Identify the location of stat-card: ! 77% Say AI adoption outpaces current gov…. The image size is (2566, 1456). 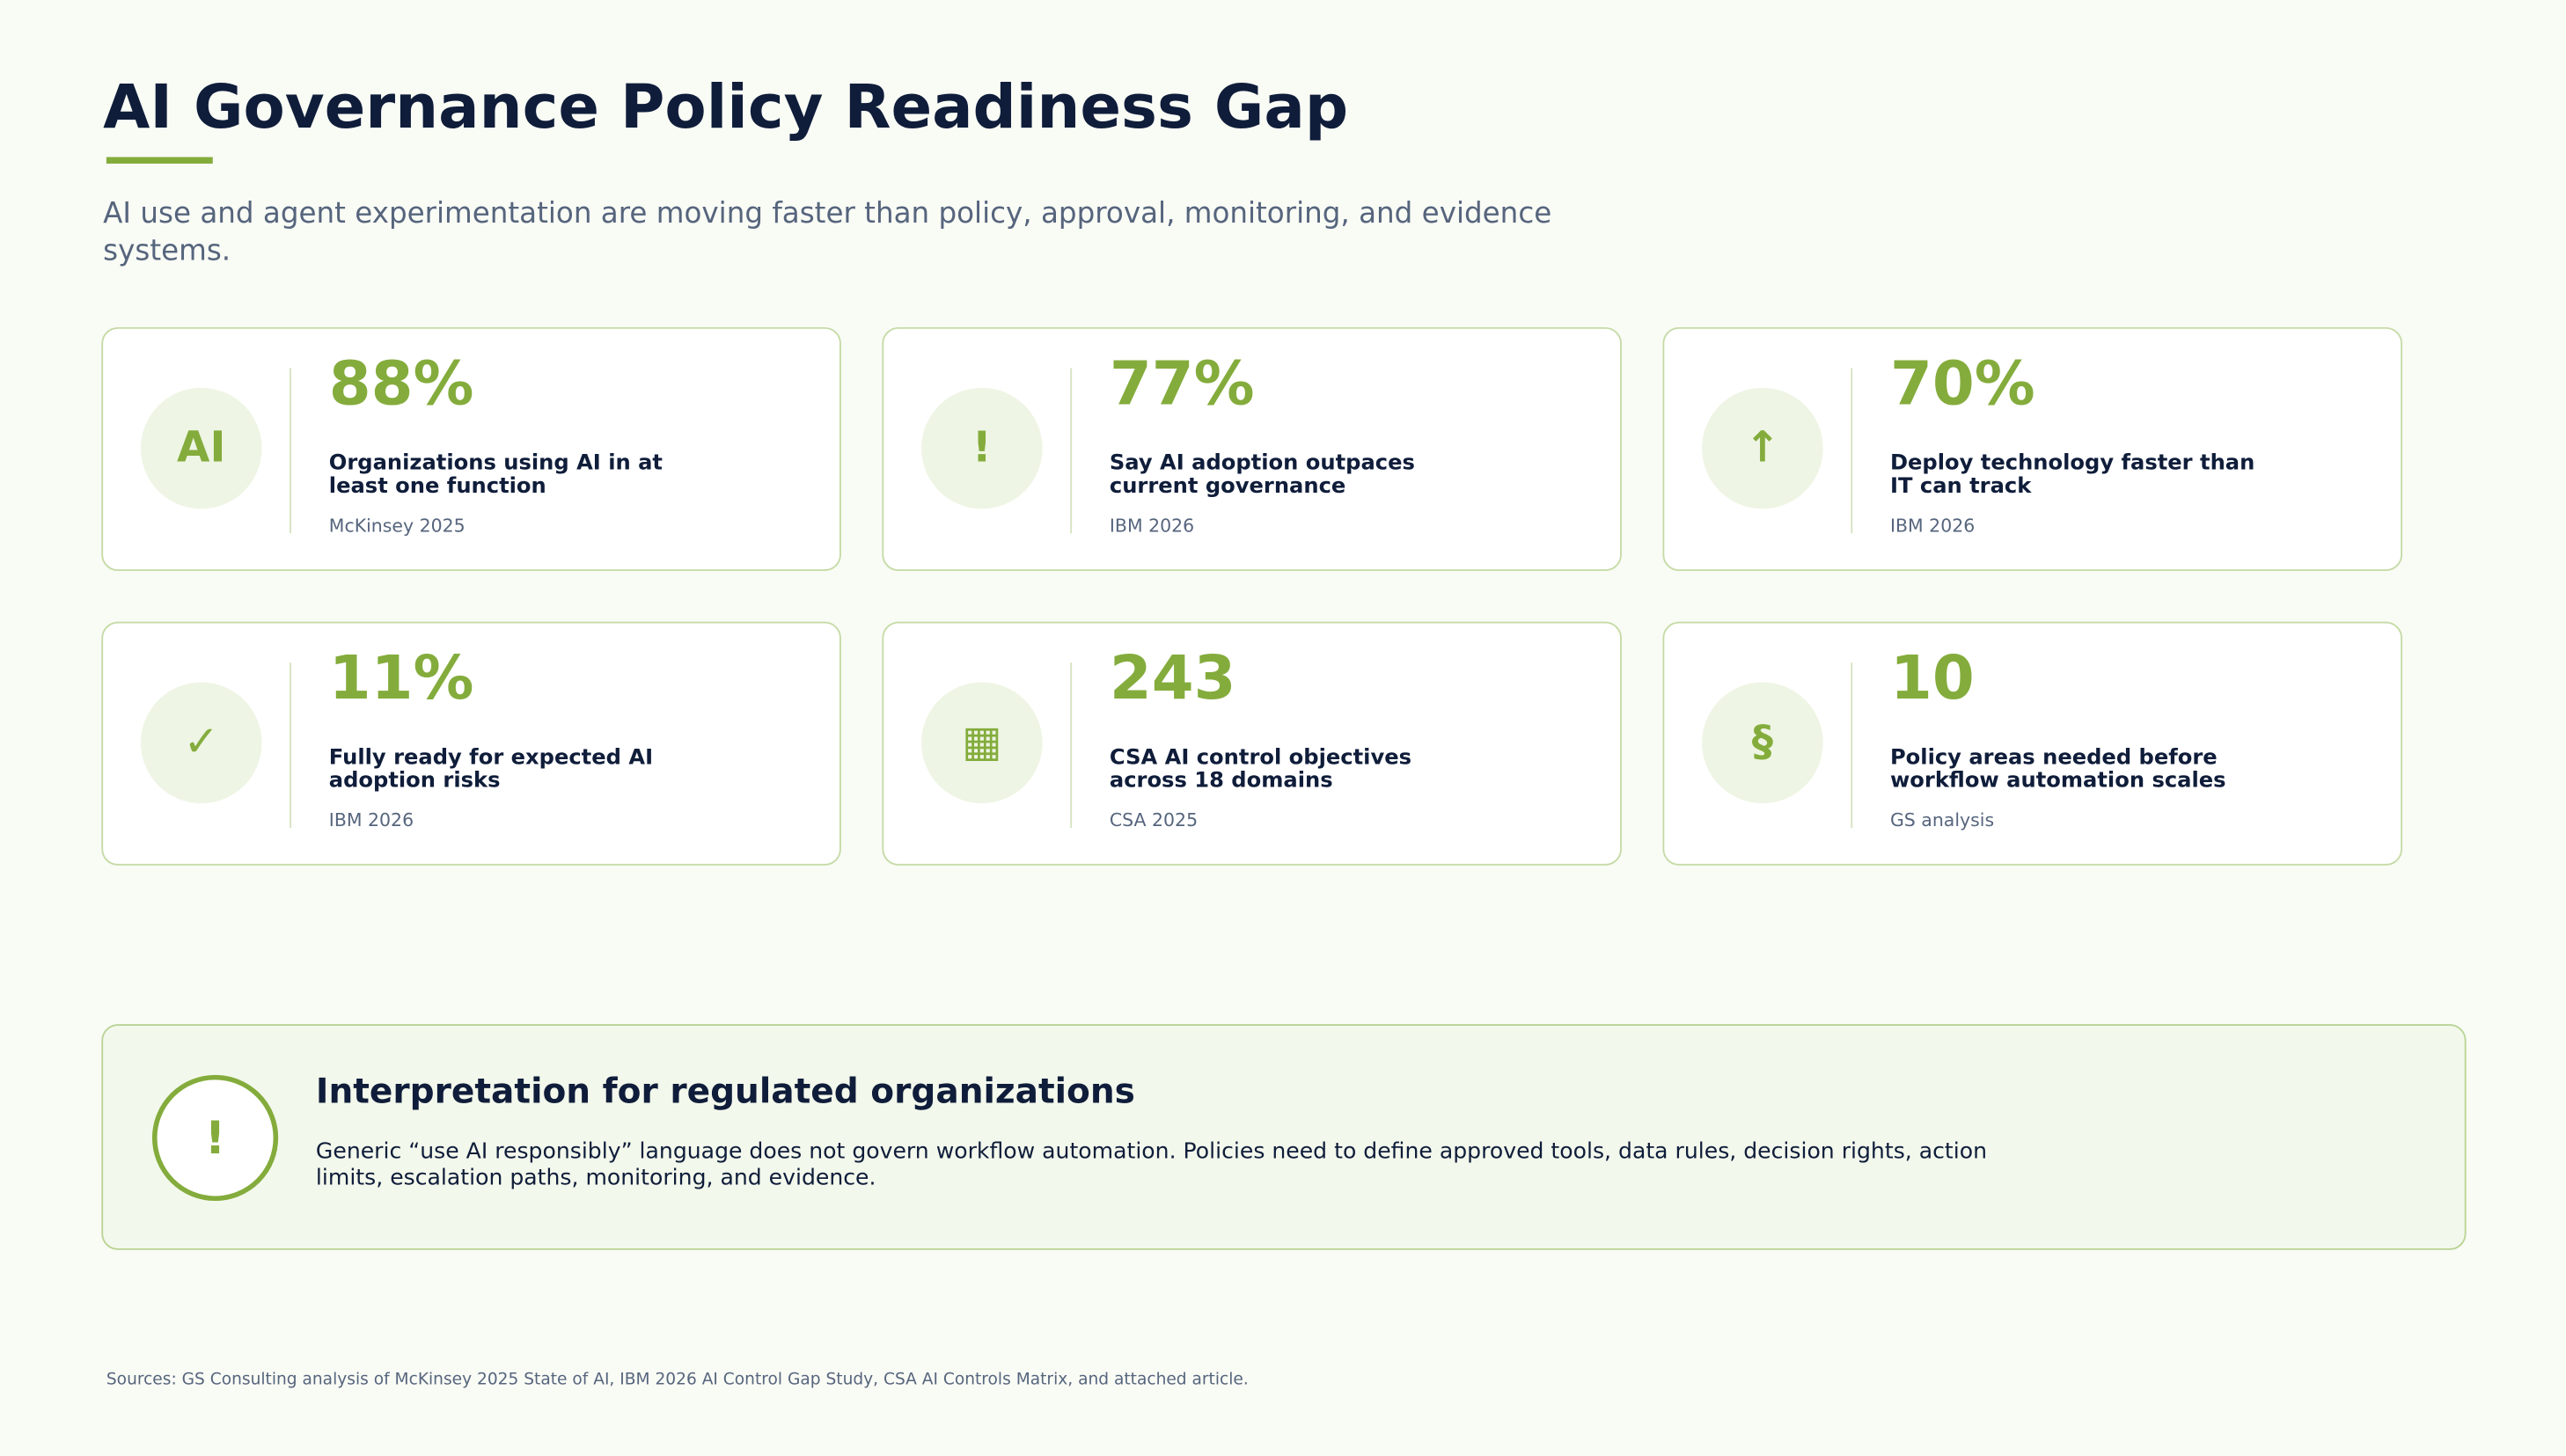
(1252, 449).